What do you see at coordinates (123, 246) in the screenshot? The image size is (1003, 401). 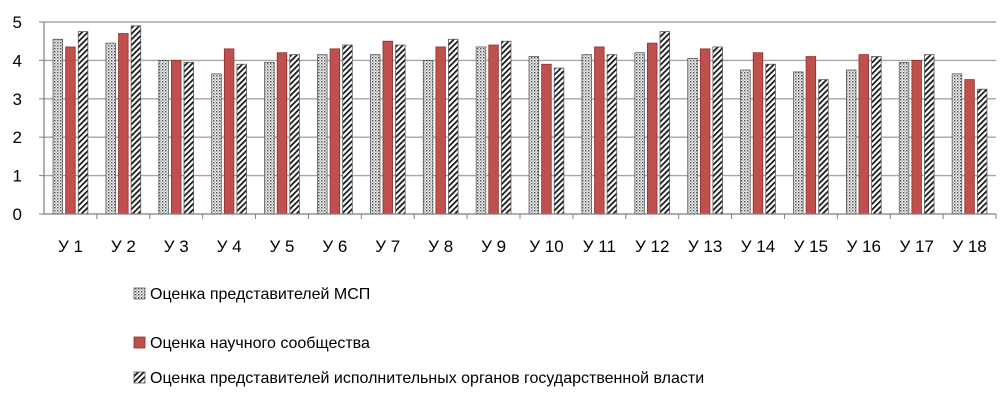 I see `x-tick-label: У 2` at bounding box center [123, 246].